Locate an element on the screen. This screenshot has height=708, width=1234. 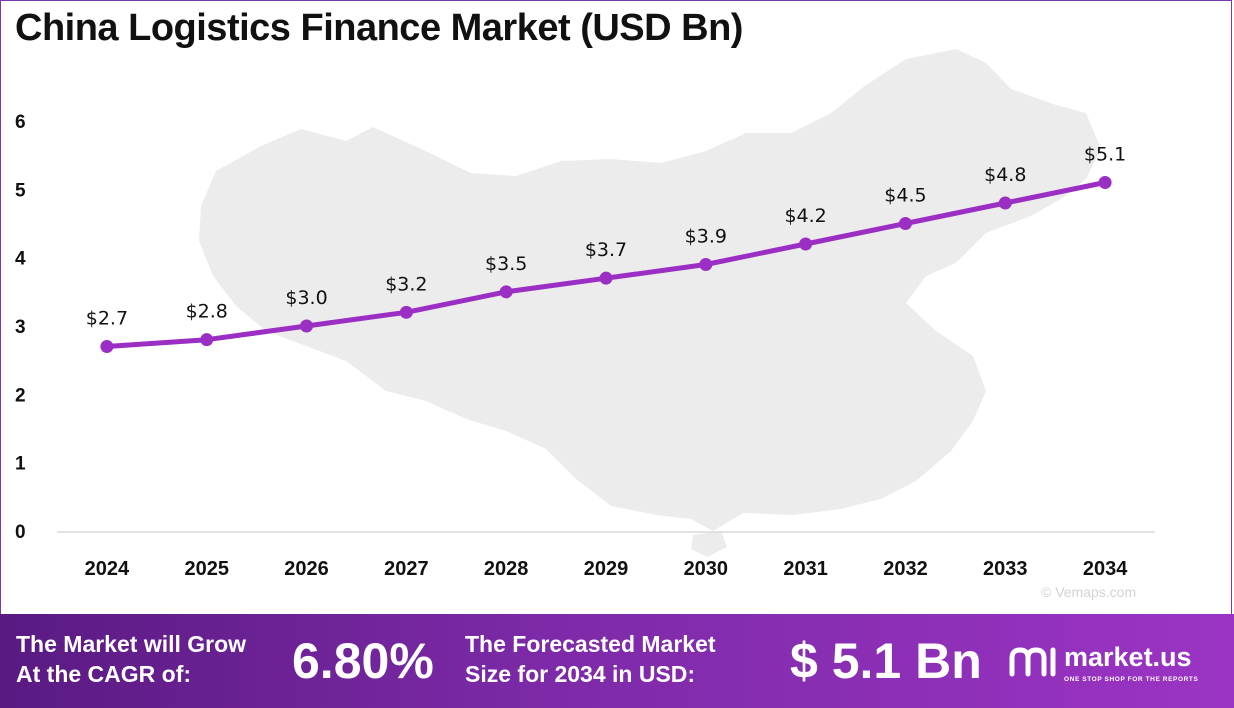
x-tick-label: 2026 is located at coordinates (306, 569).